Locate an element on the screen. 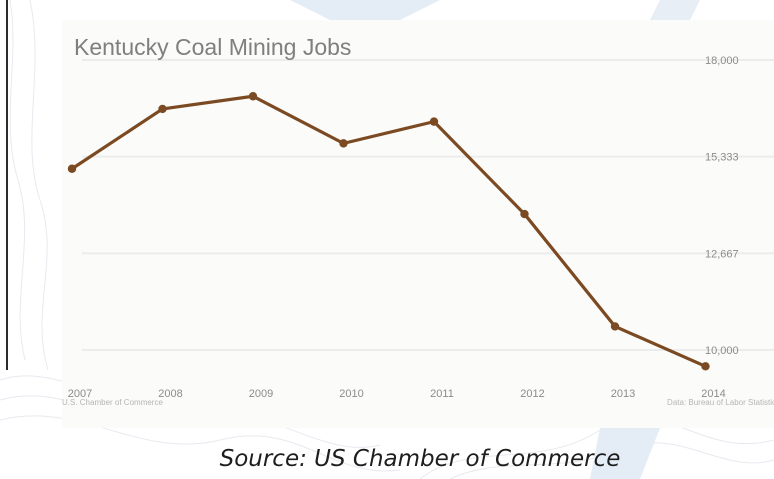 The height and width of the screenshot is (479, 774). x-tick-label: 2014 is located at coordinates (713, 394).